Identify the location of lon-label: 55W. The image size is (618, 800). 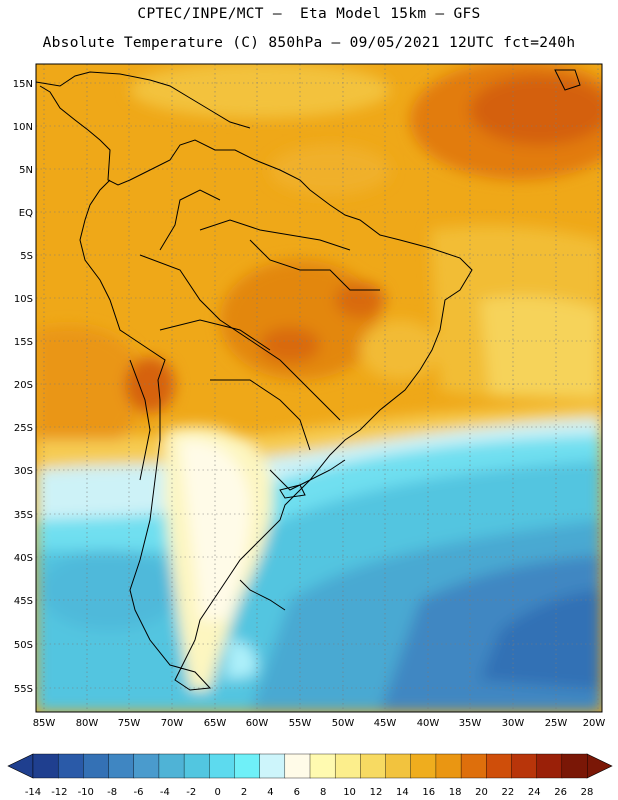
(300, 723).